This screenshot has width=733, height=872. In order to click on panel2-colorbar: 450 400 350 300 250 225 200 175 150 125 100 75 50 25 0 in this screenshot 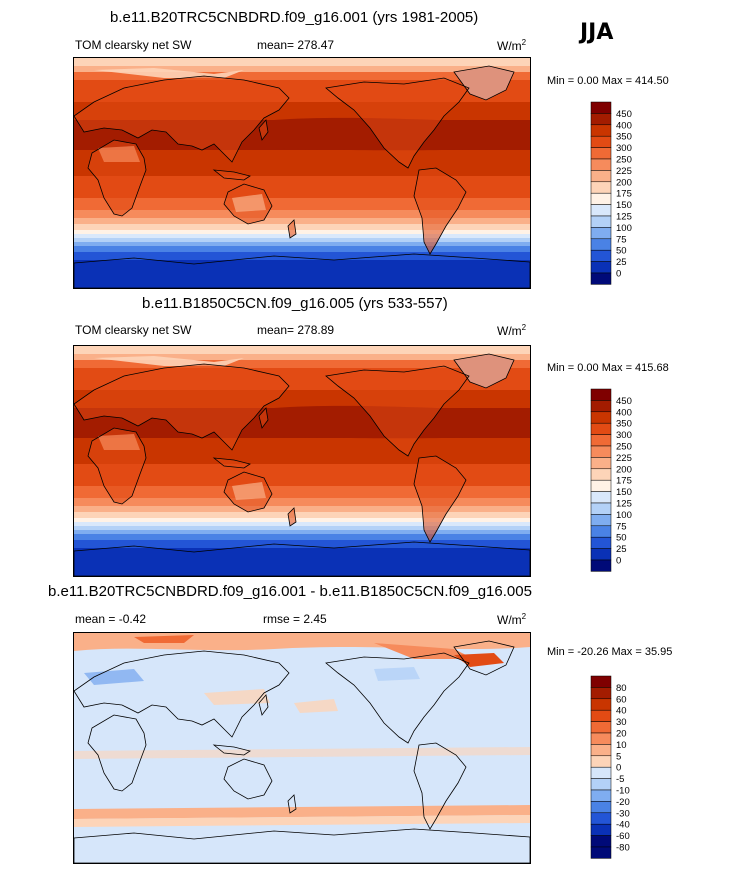, I will do `click(630, 480)`.